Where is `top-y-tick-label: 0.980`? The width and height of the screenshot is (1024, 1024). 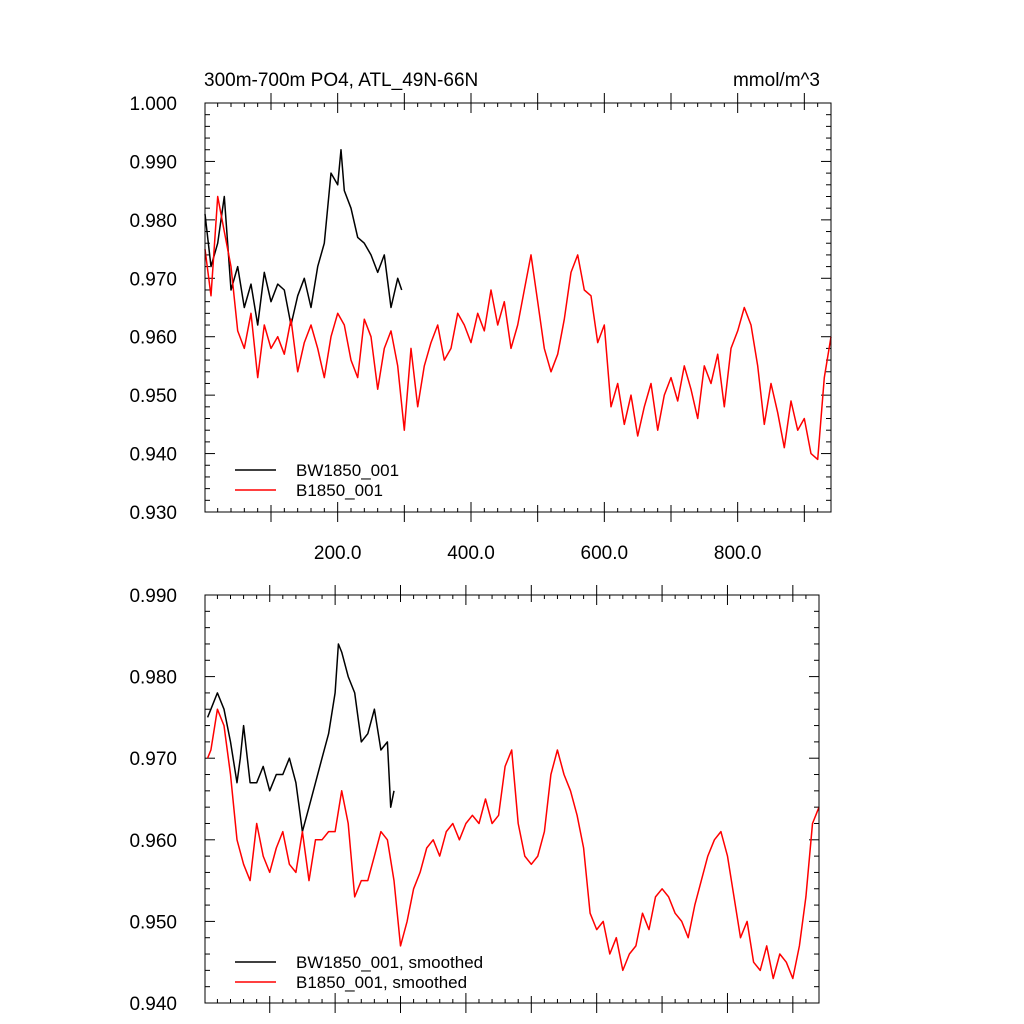 top-y-tick-label: 0.980 is located at coordinates (153, 221).